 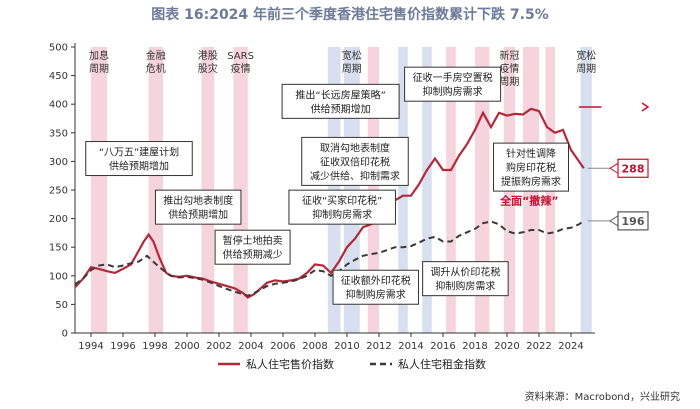 What do you see at coordinates (453, 77) in the screenshot?
I see `annotation-text: 征收一手房空置税` at bounding box center [453, 77].